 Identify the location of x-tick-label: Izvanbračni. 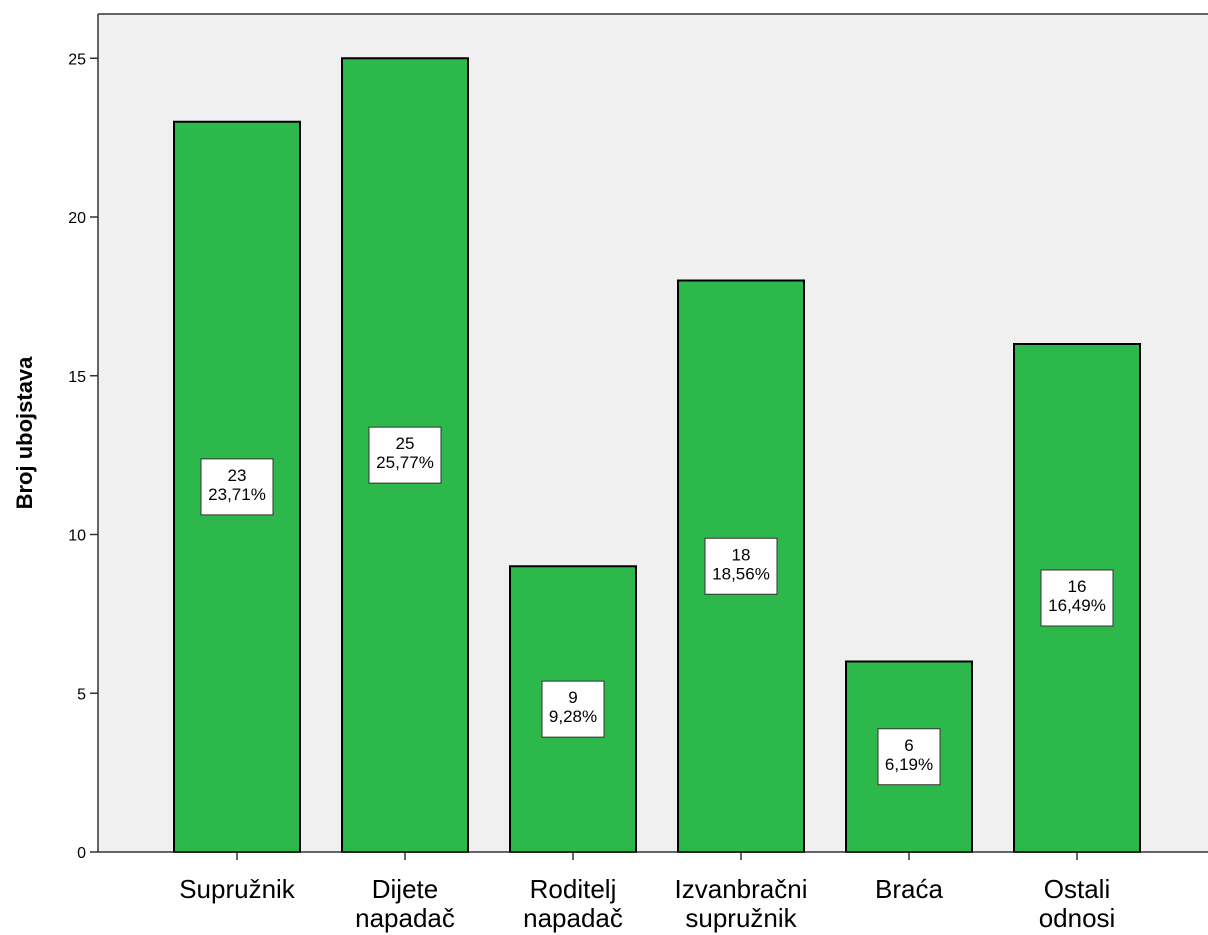
(741, 889).